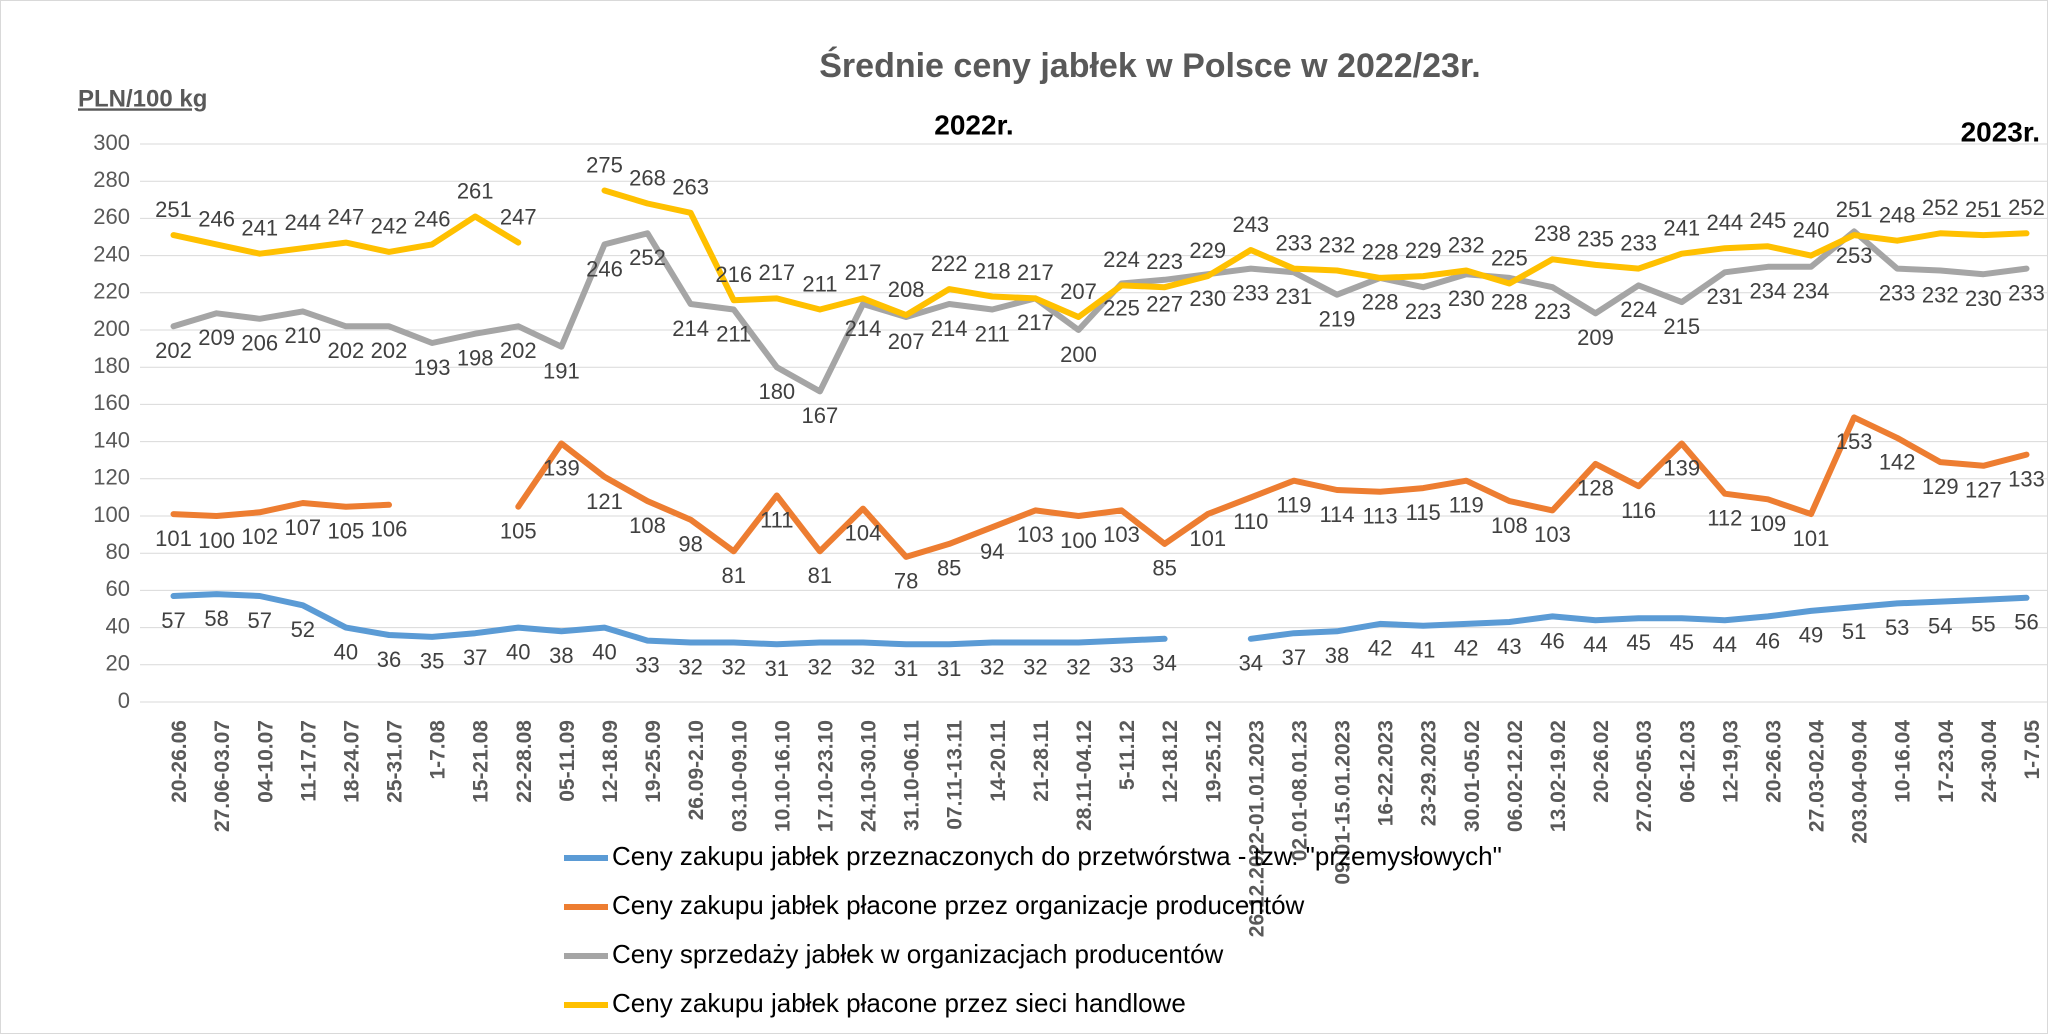  I want to click on data-label: 46, so click(1768, 640).